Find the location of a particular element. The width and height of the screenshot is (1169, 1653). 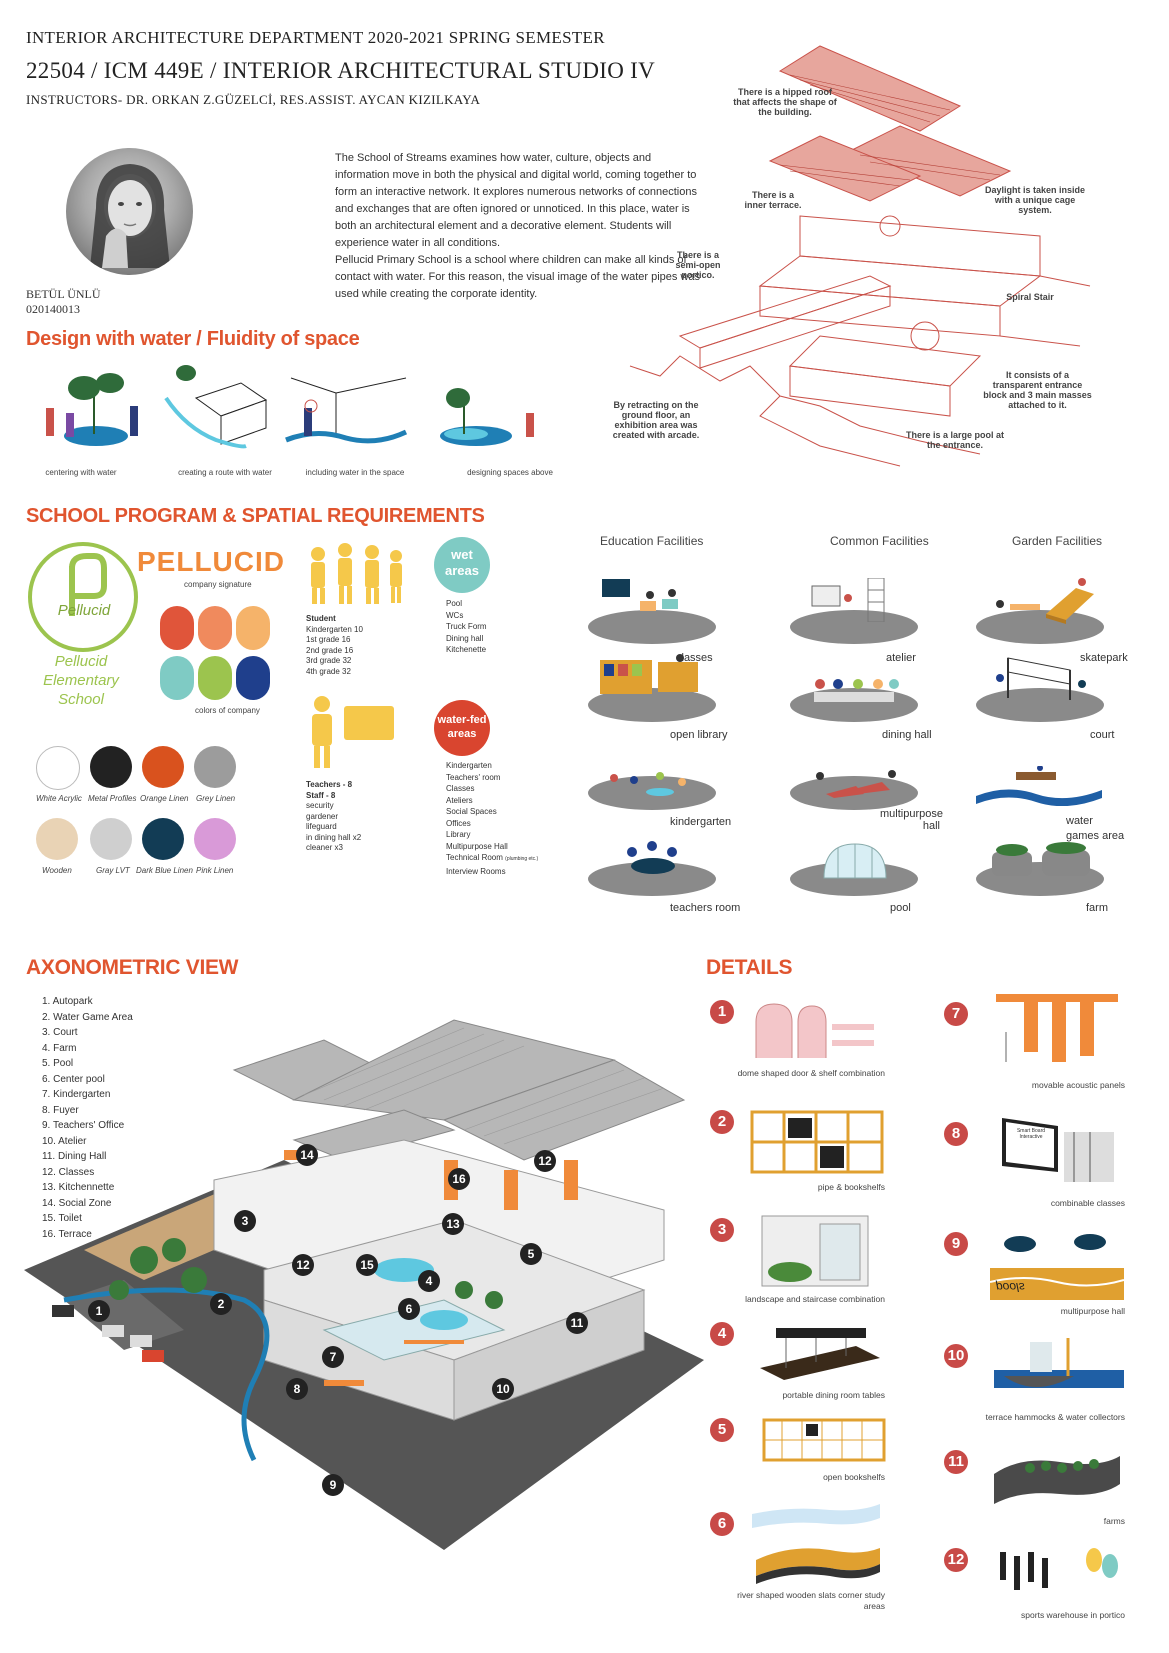

detail-image-9: pools is located at coordinates (1057, 1262).